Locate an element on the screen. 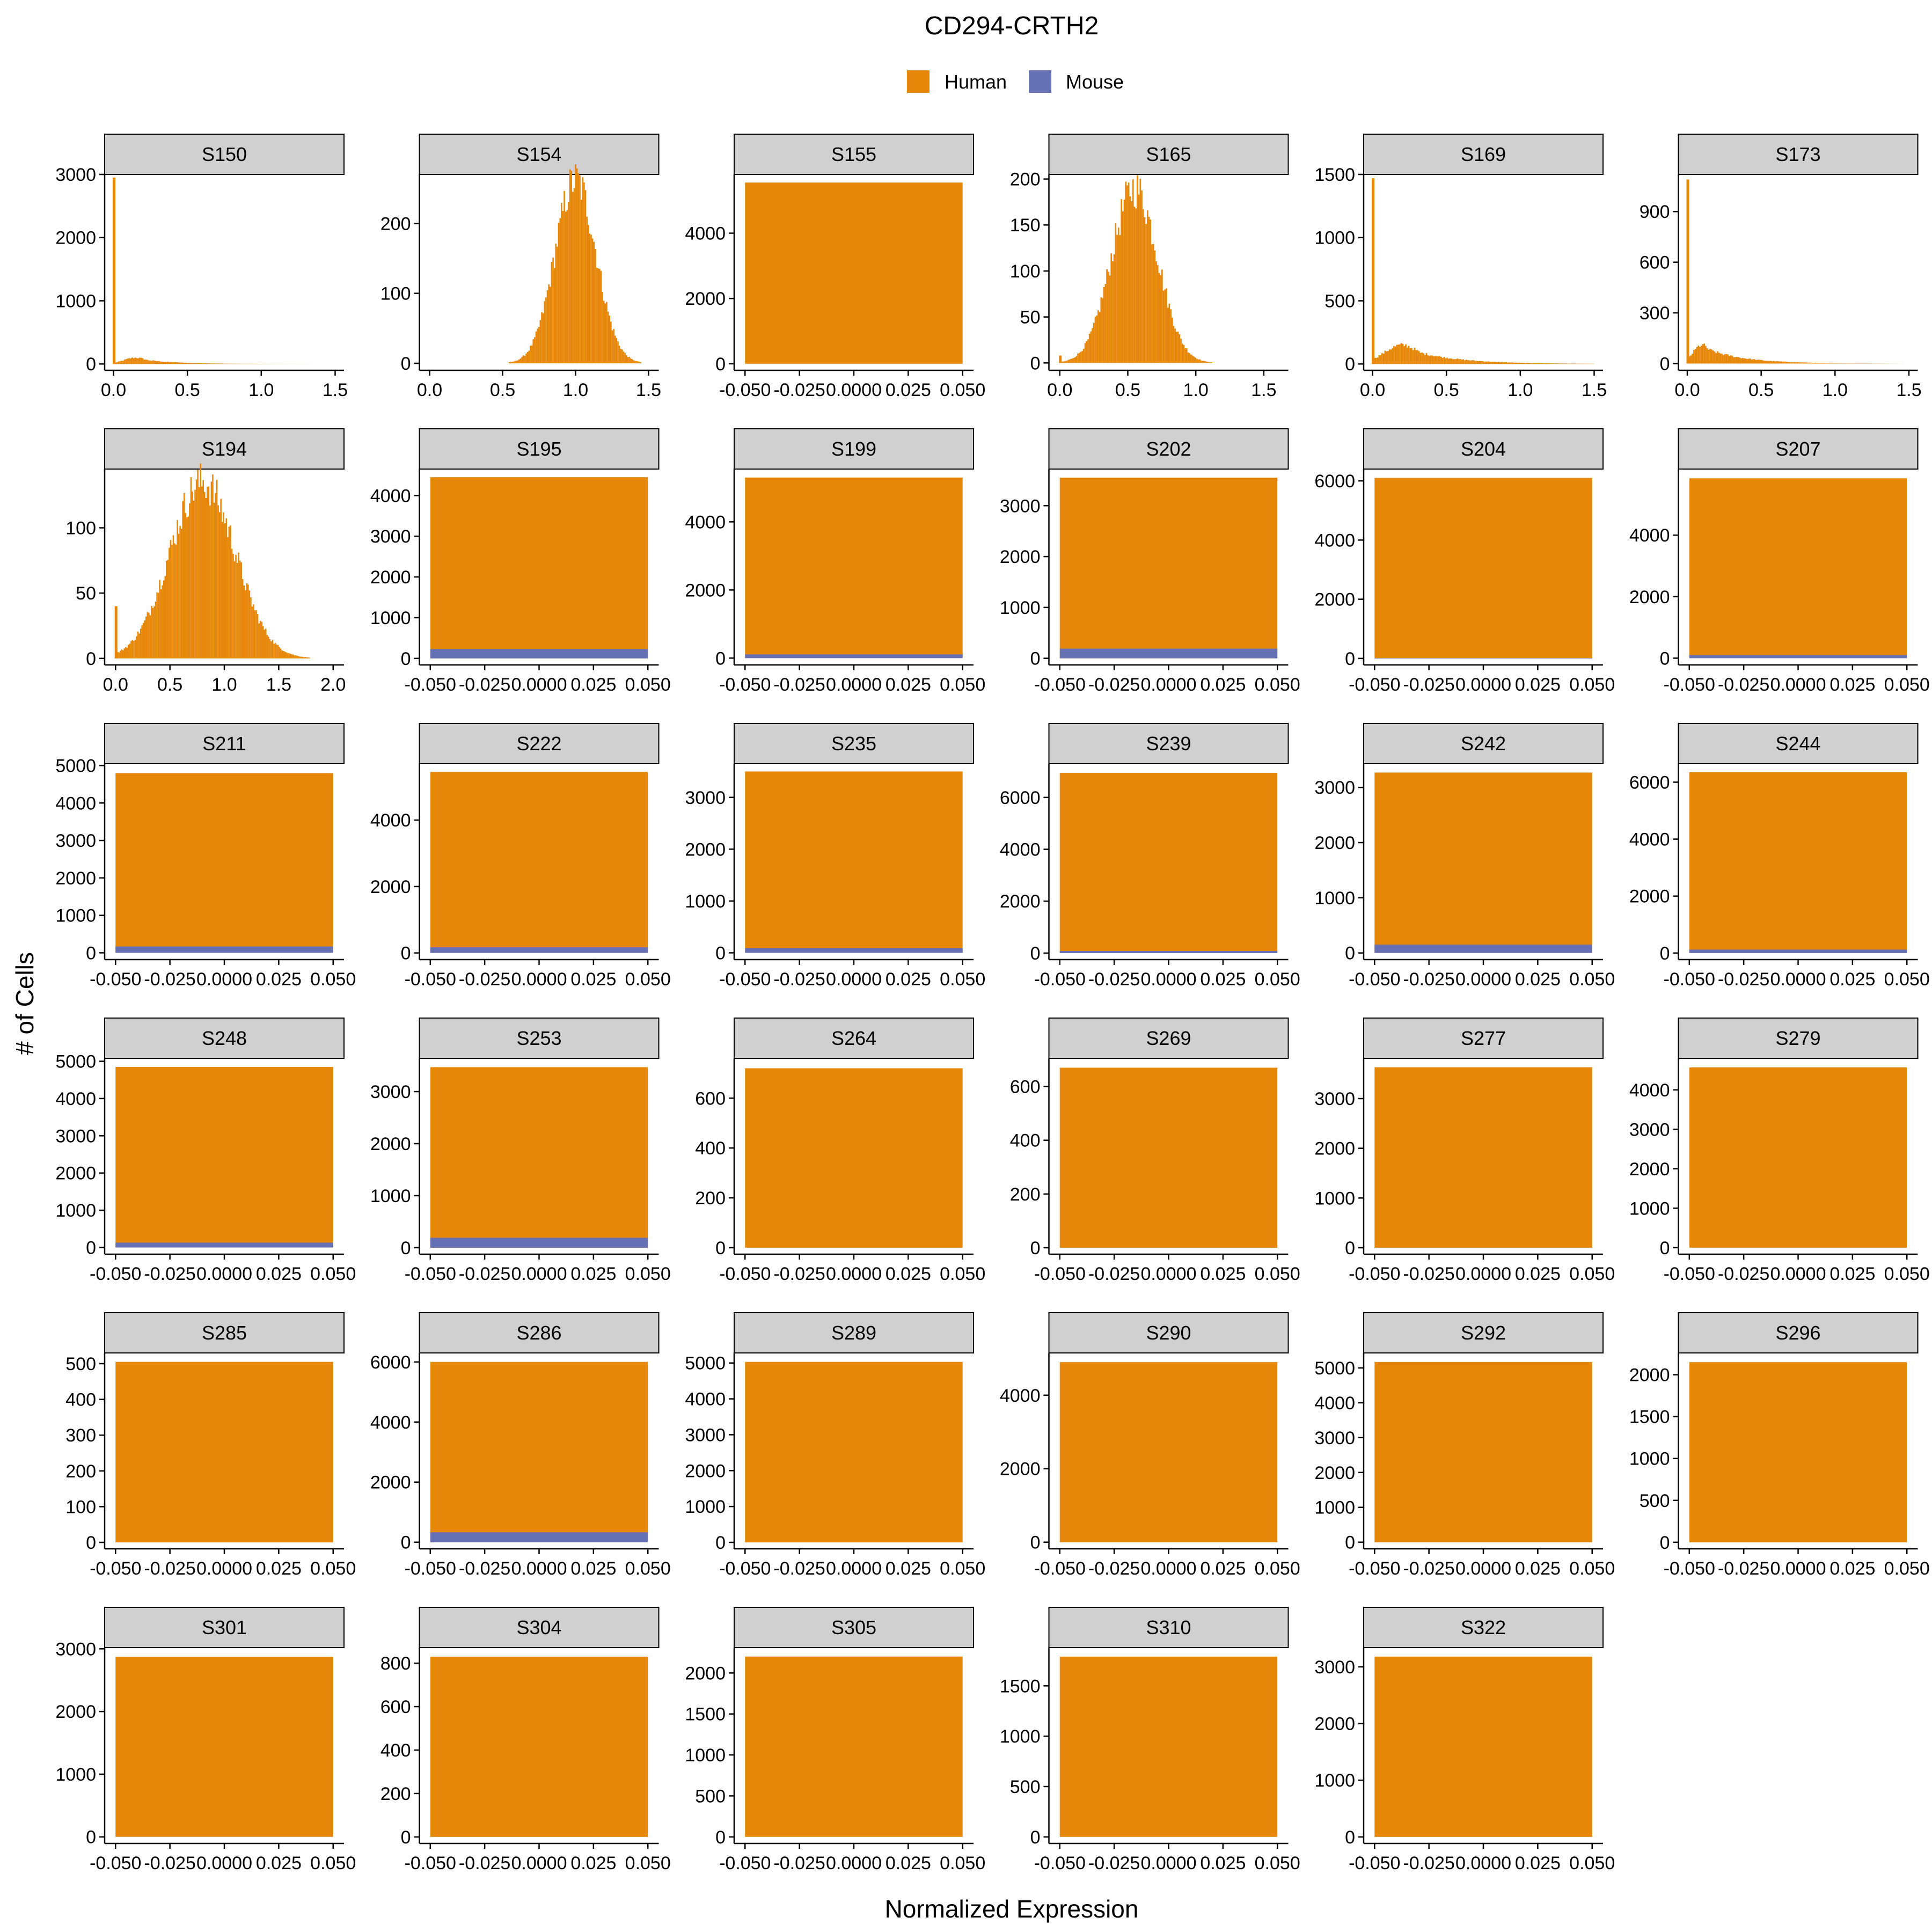 This screenshot has height=1932, width=1932. facet-strip-label: S222 is located at coordinates (538, 744).